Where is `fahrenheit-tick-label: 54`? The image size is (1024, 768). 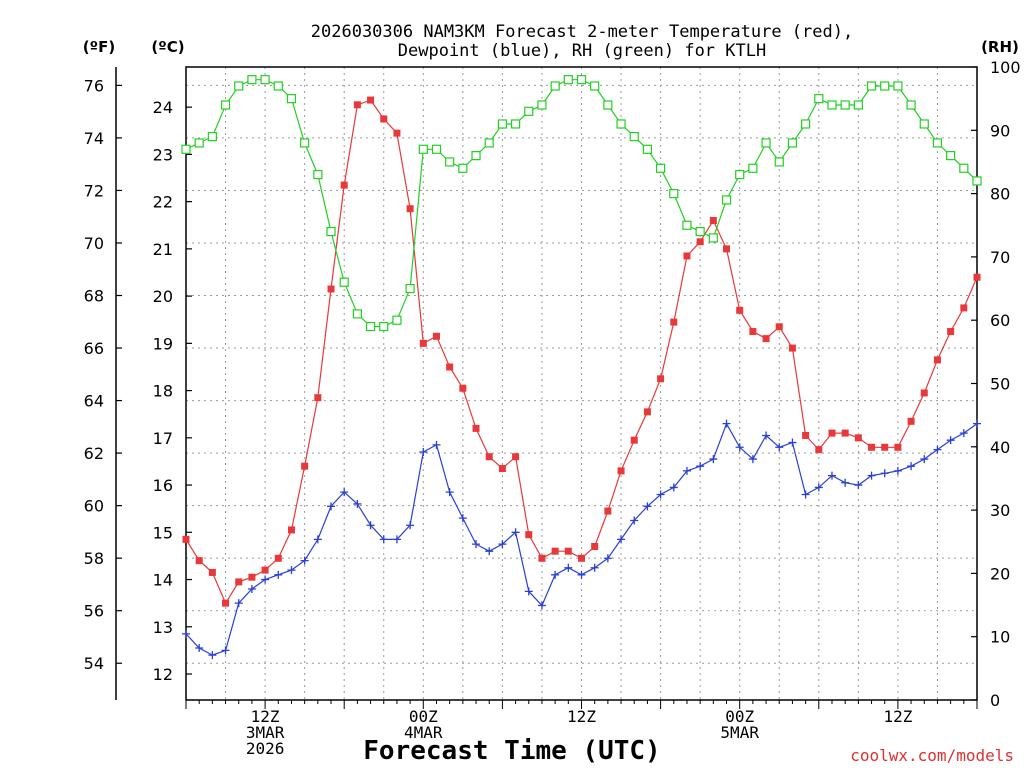 fahrenheit-tick-label: 54 is located at coordinates (94, 663).